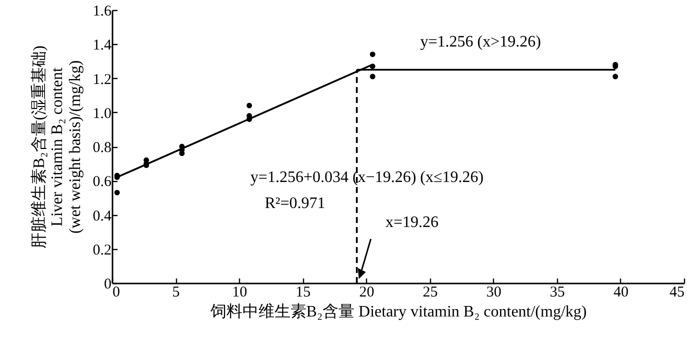  What do you see at coordinates (303, 292) in the screenshot?
I see `x-tick-label: 15` at bounding box center [303, 292].